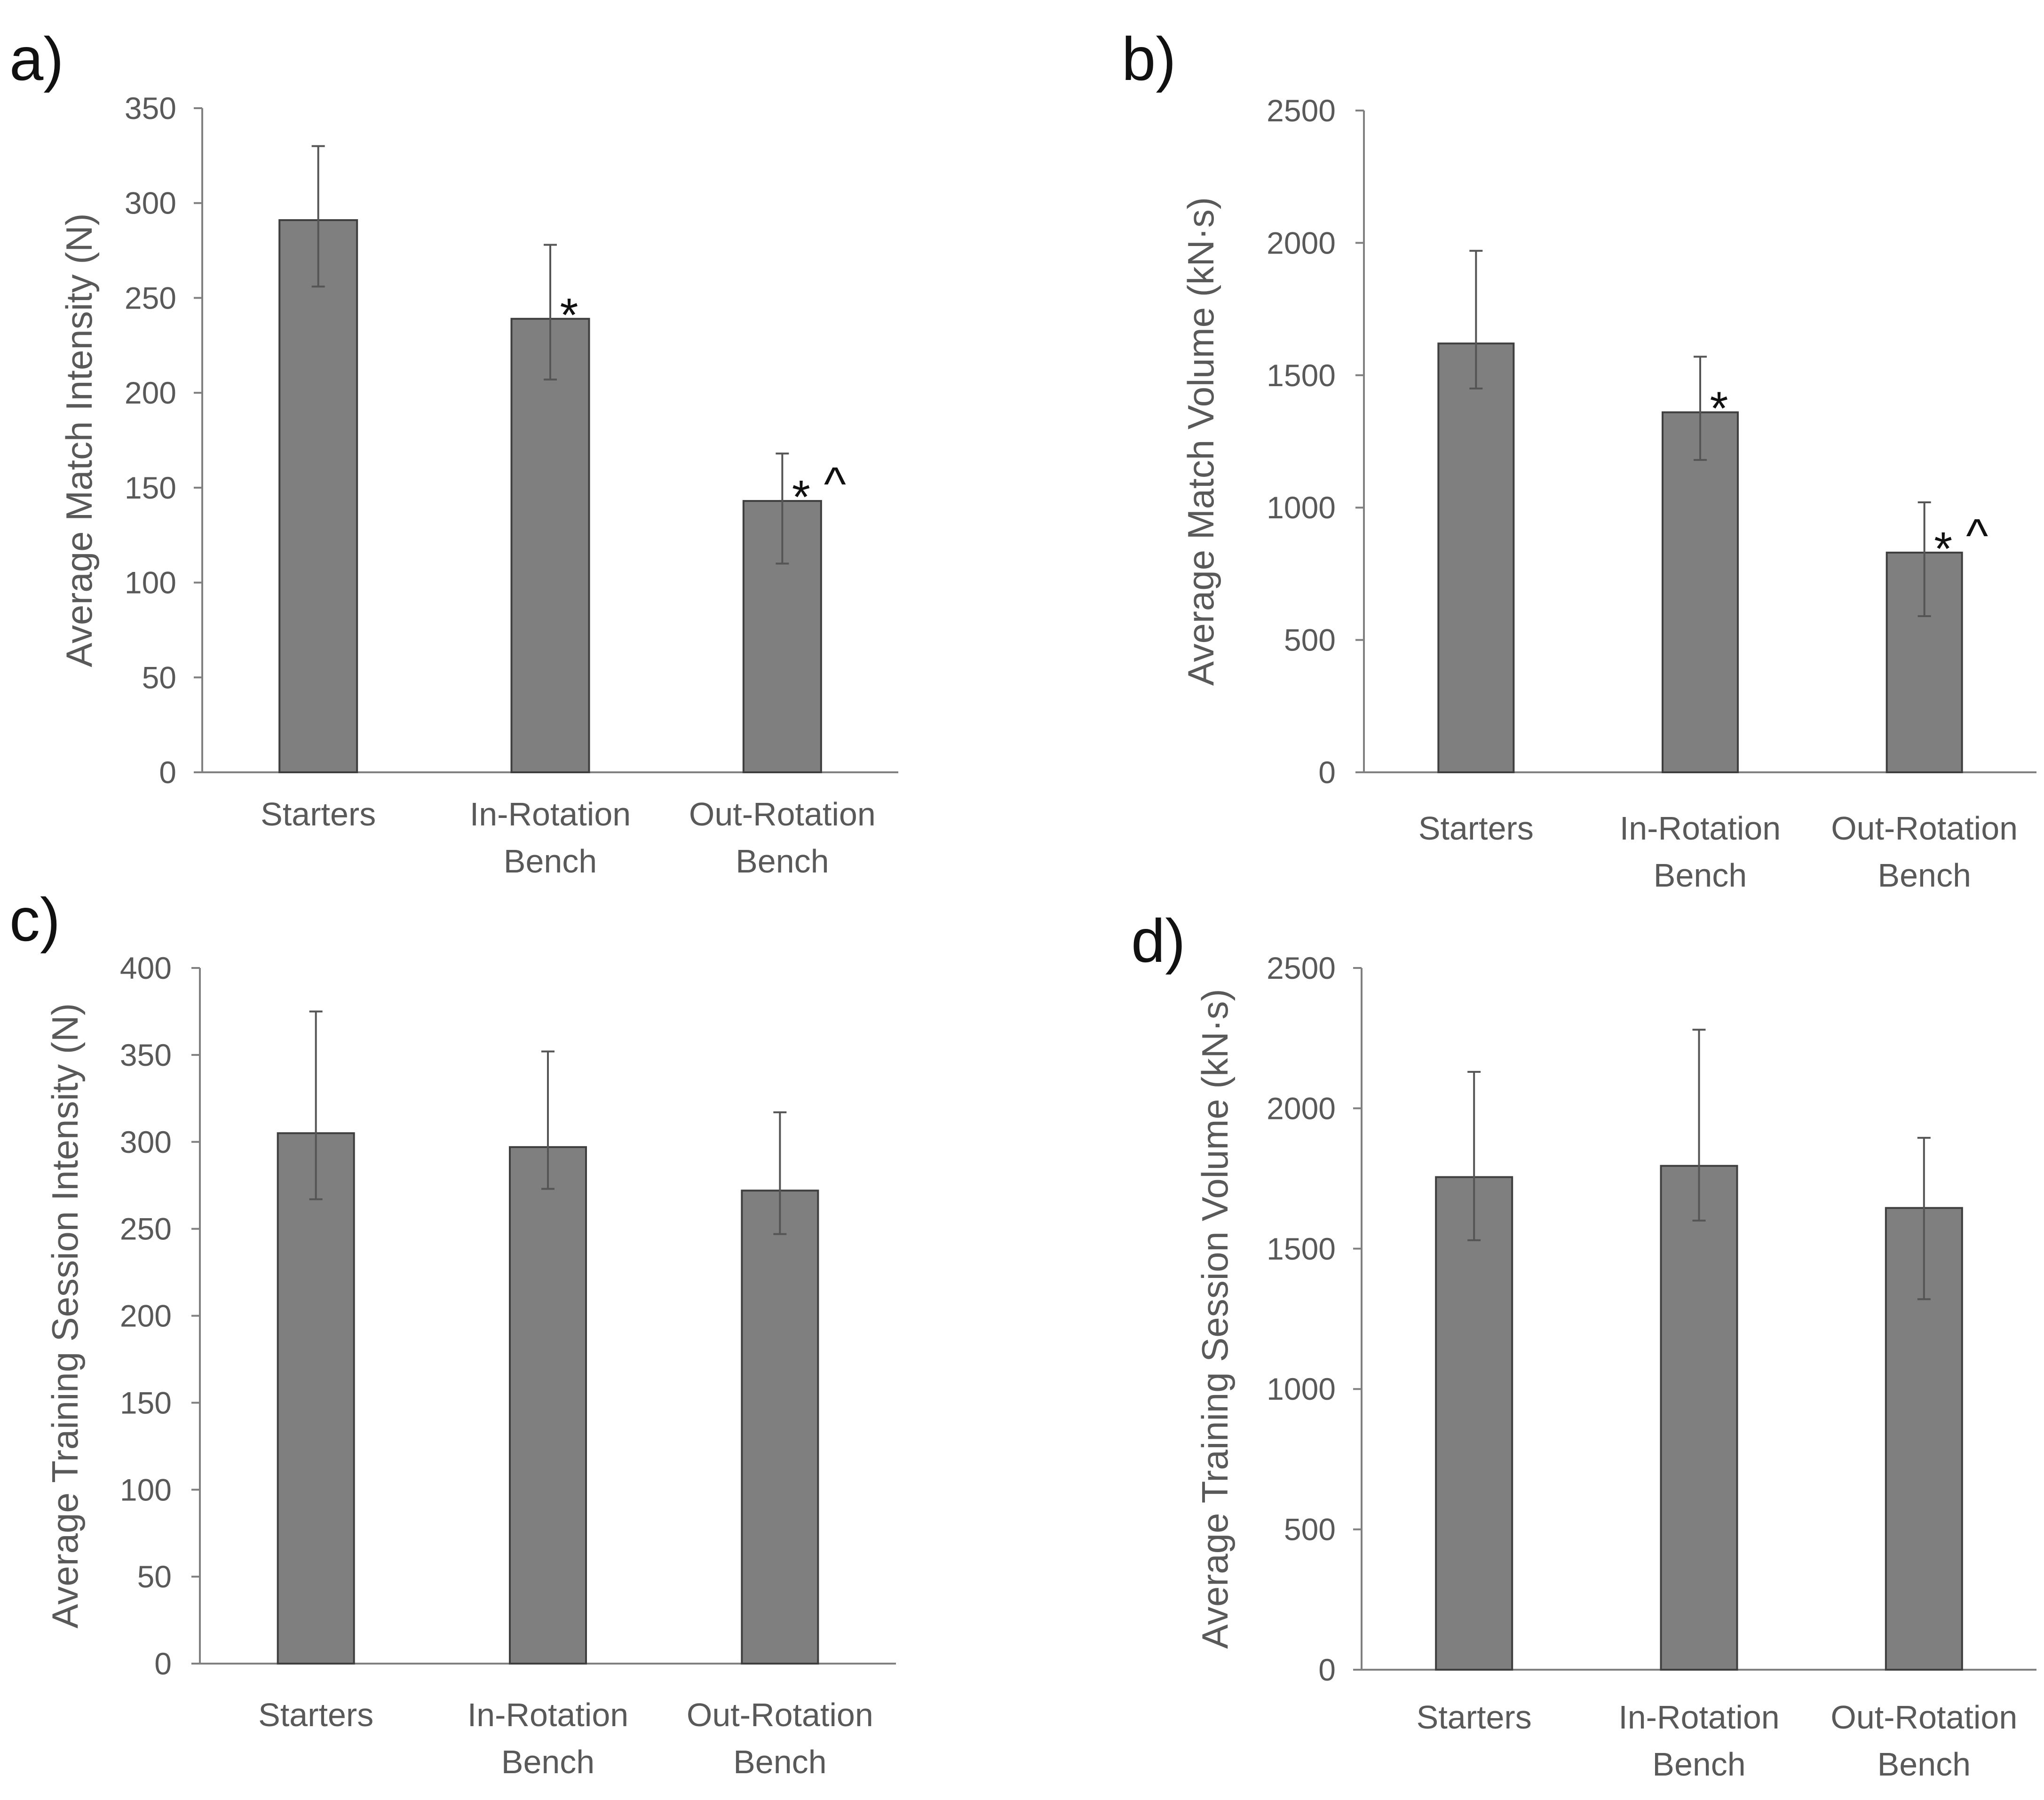 The height and width of the screenshot is (1800, 2044). I want to click on y-tick-label: 400, so click(146, 968).